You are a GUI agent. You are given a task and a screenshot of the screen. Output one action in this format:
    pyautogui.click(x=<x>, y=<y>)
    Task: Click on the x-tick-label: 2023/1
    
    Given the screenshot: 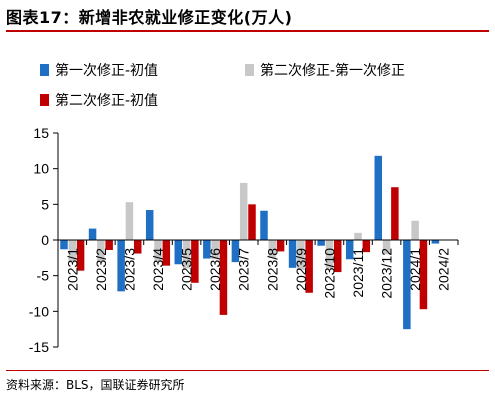 What is the action you would take?
    pyautogui.click(x=72, y=269)
    